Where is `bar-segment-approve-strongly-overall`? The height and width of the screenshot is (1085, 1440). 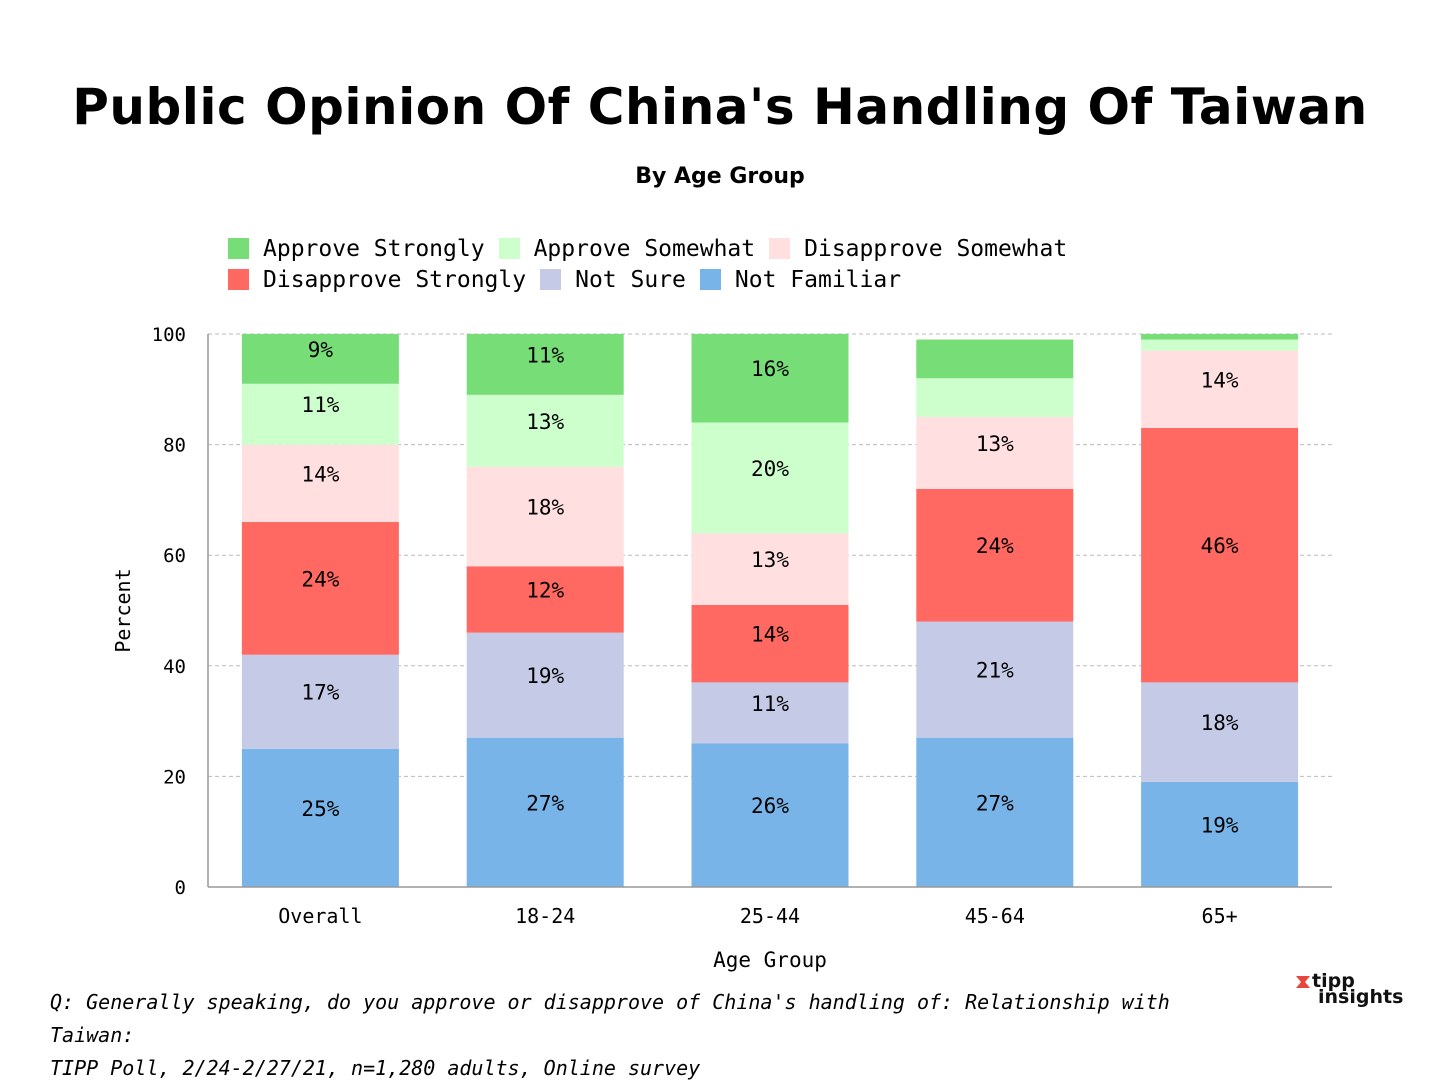 bar-segment-approve-strongly-overall is located at coordinates (320, 359).